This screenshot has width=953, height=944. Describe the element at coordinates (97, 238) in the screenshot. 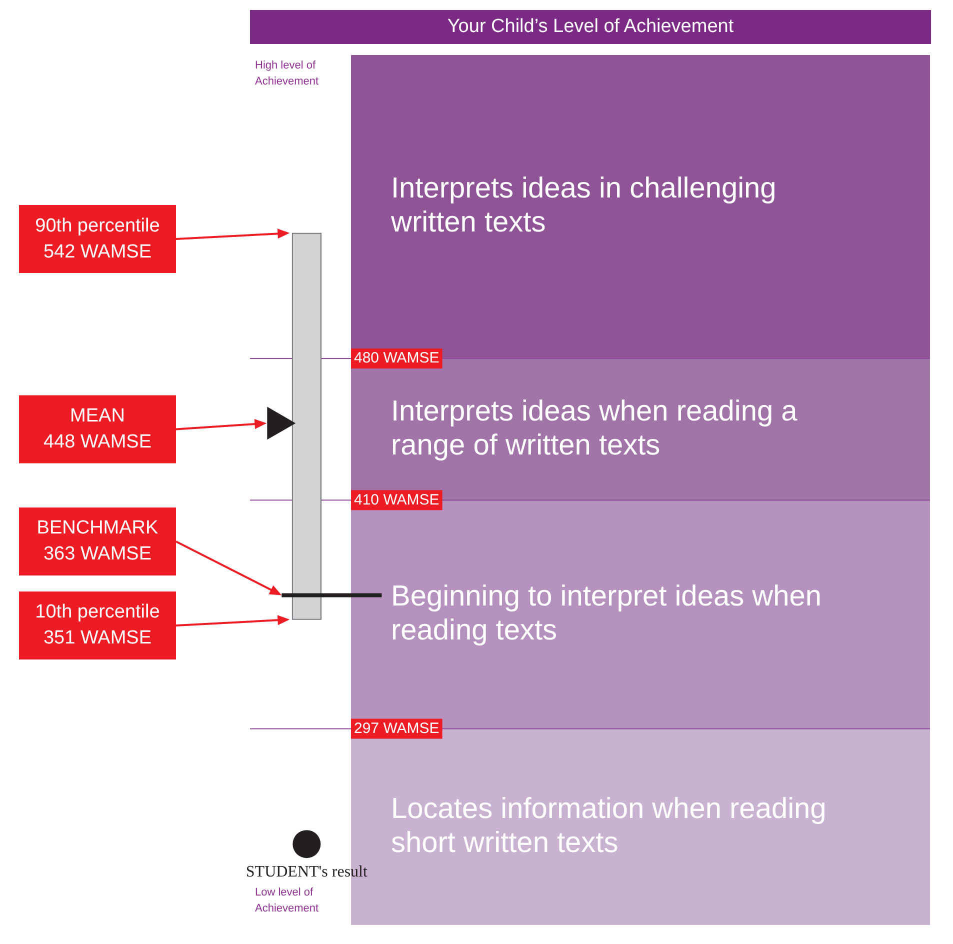

I see `text: 90th percentile 542 WAMSE` at that location.